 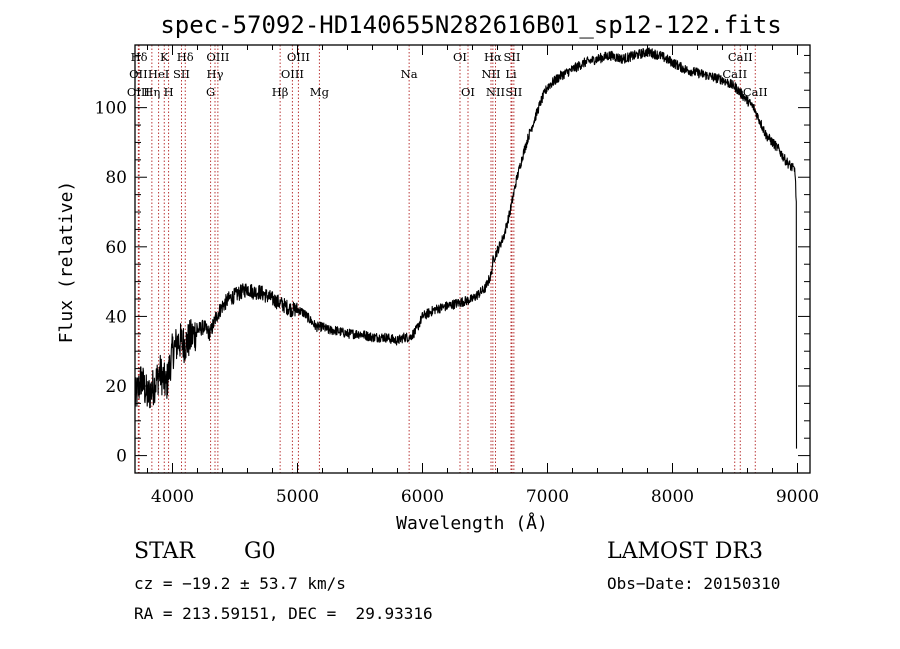 What do you see at coordinates (468, 92) in the screenshot?
I see `line-label-18: OI` at bounding box center [468, 92].